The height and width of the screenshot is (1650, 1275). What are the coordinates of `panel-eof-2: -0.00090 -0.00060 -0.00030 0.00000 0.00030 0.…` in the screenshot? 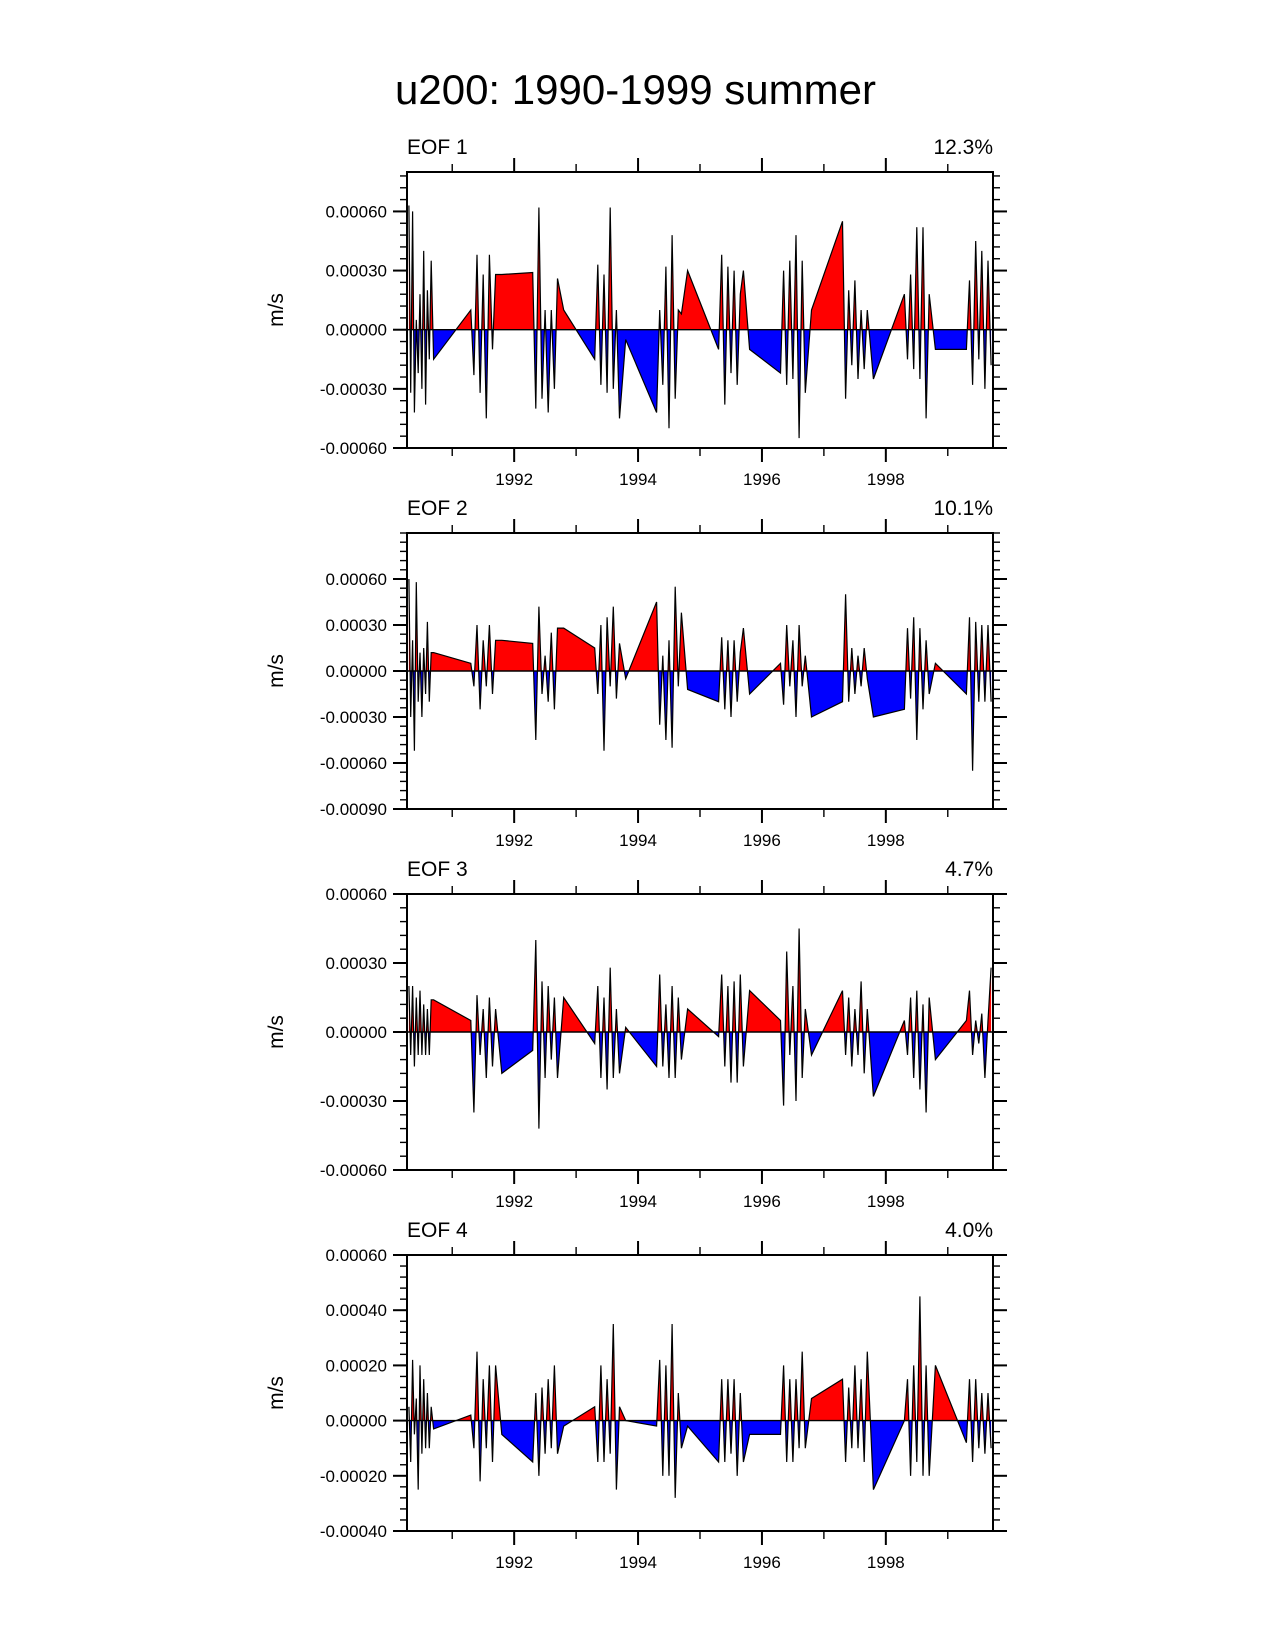 It's located at (636, 673).